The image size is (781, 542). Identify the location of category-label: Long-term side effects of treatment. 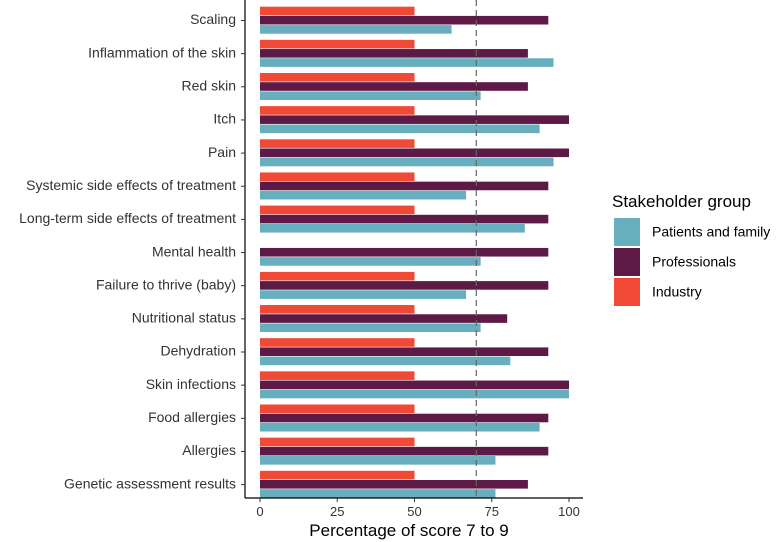
(127, 218).